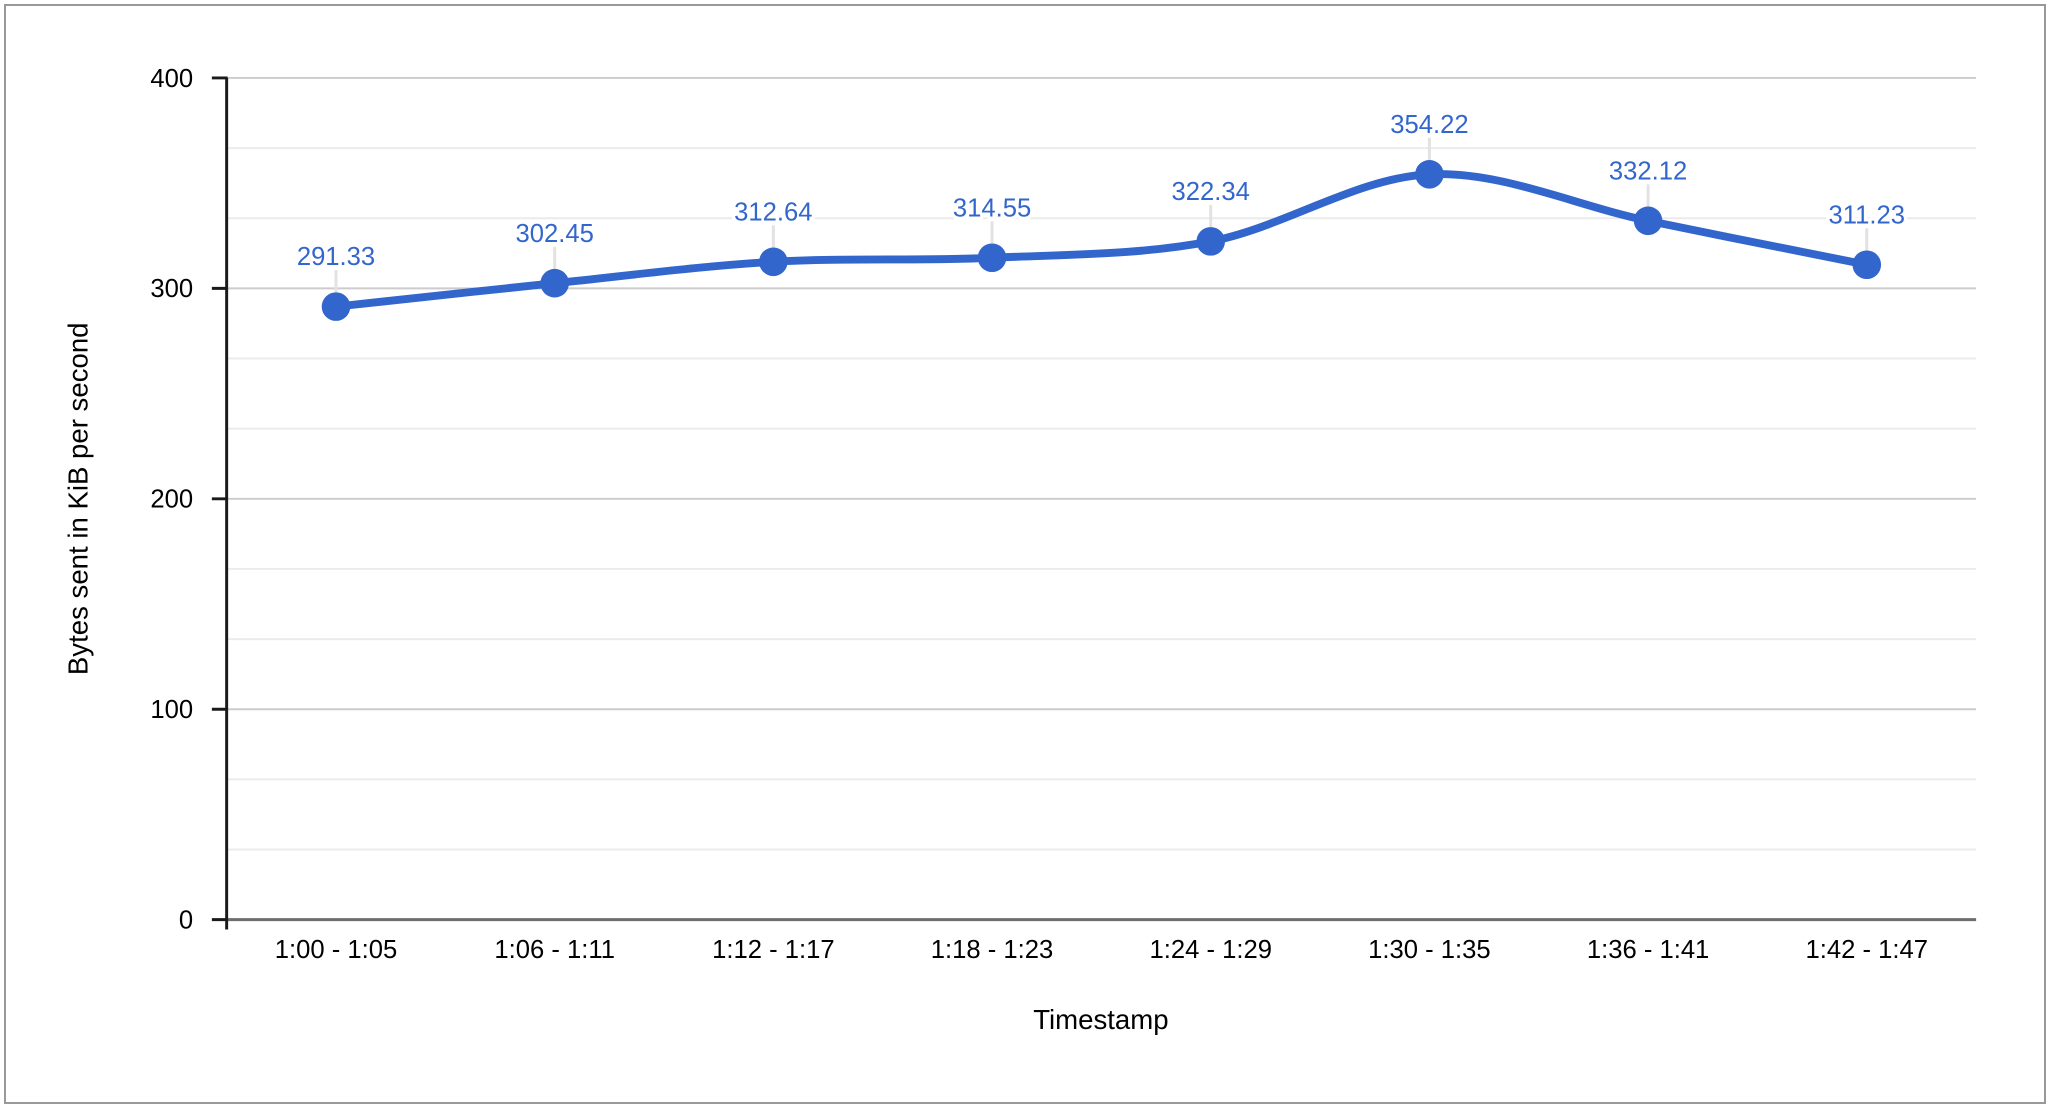 Image resolution: width=2054 pixels, height=1112 pixels. Describe the element at coordinates (1211, 192) in the screenshot. I see `data-point-label: 322.34` at that location.